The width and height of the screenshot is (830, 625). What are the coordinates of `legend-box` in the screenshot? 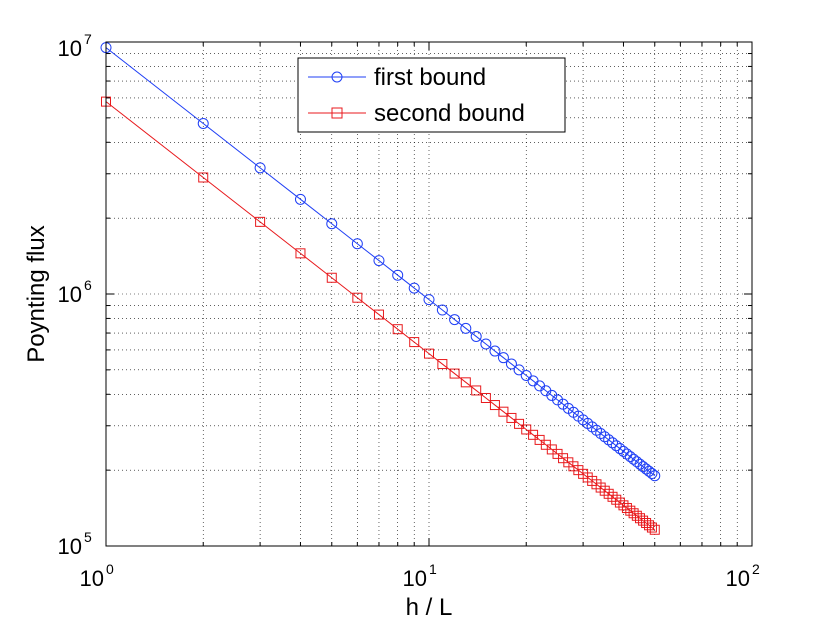 It's located at (431, 95).